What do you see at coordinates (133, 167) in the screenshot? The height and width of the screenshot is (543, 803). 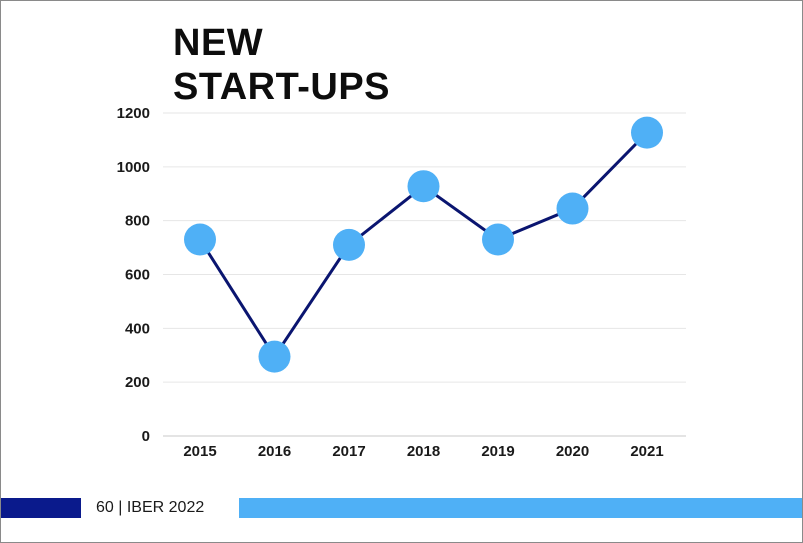 I see `y-tick-label: 1000` at bounding box center [133, 167].